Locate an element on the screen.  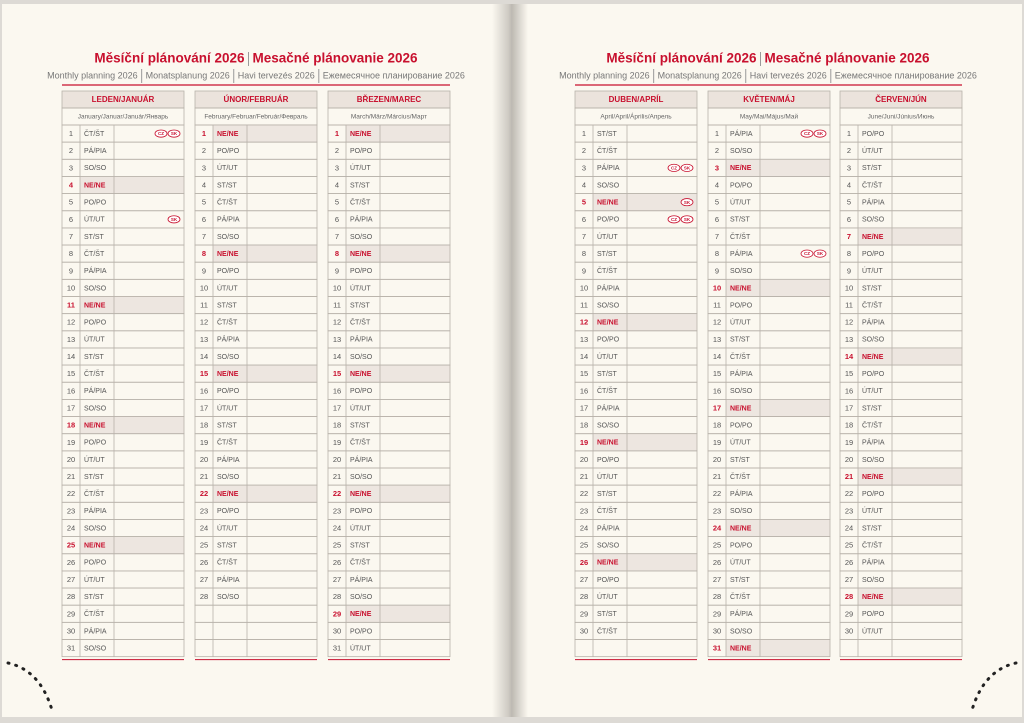
day-number: 28 is located at coordinates (849, 596).